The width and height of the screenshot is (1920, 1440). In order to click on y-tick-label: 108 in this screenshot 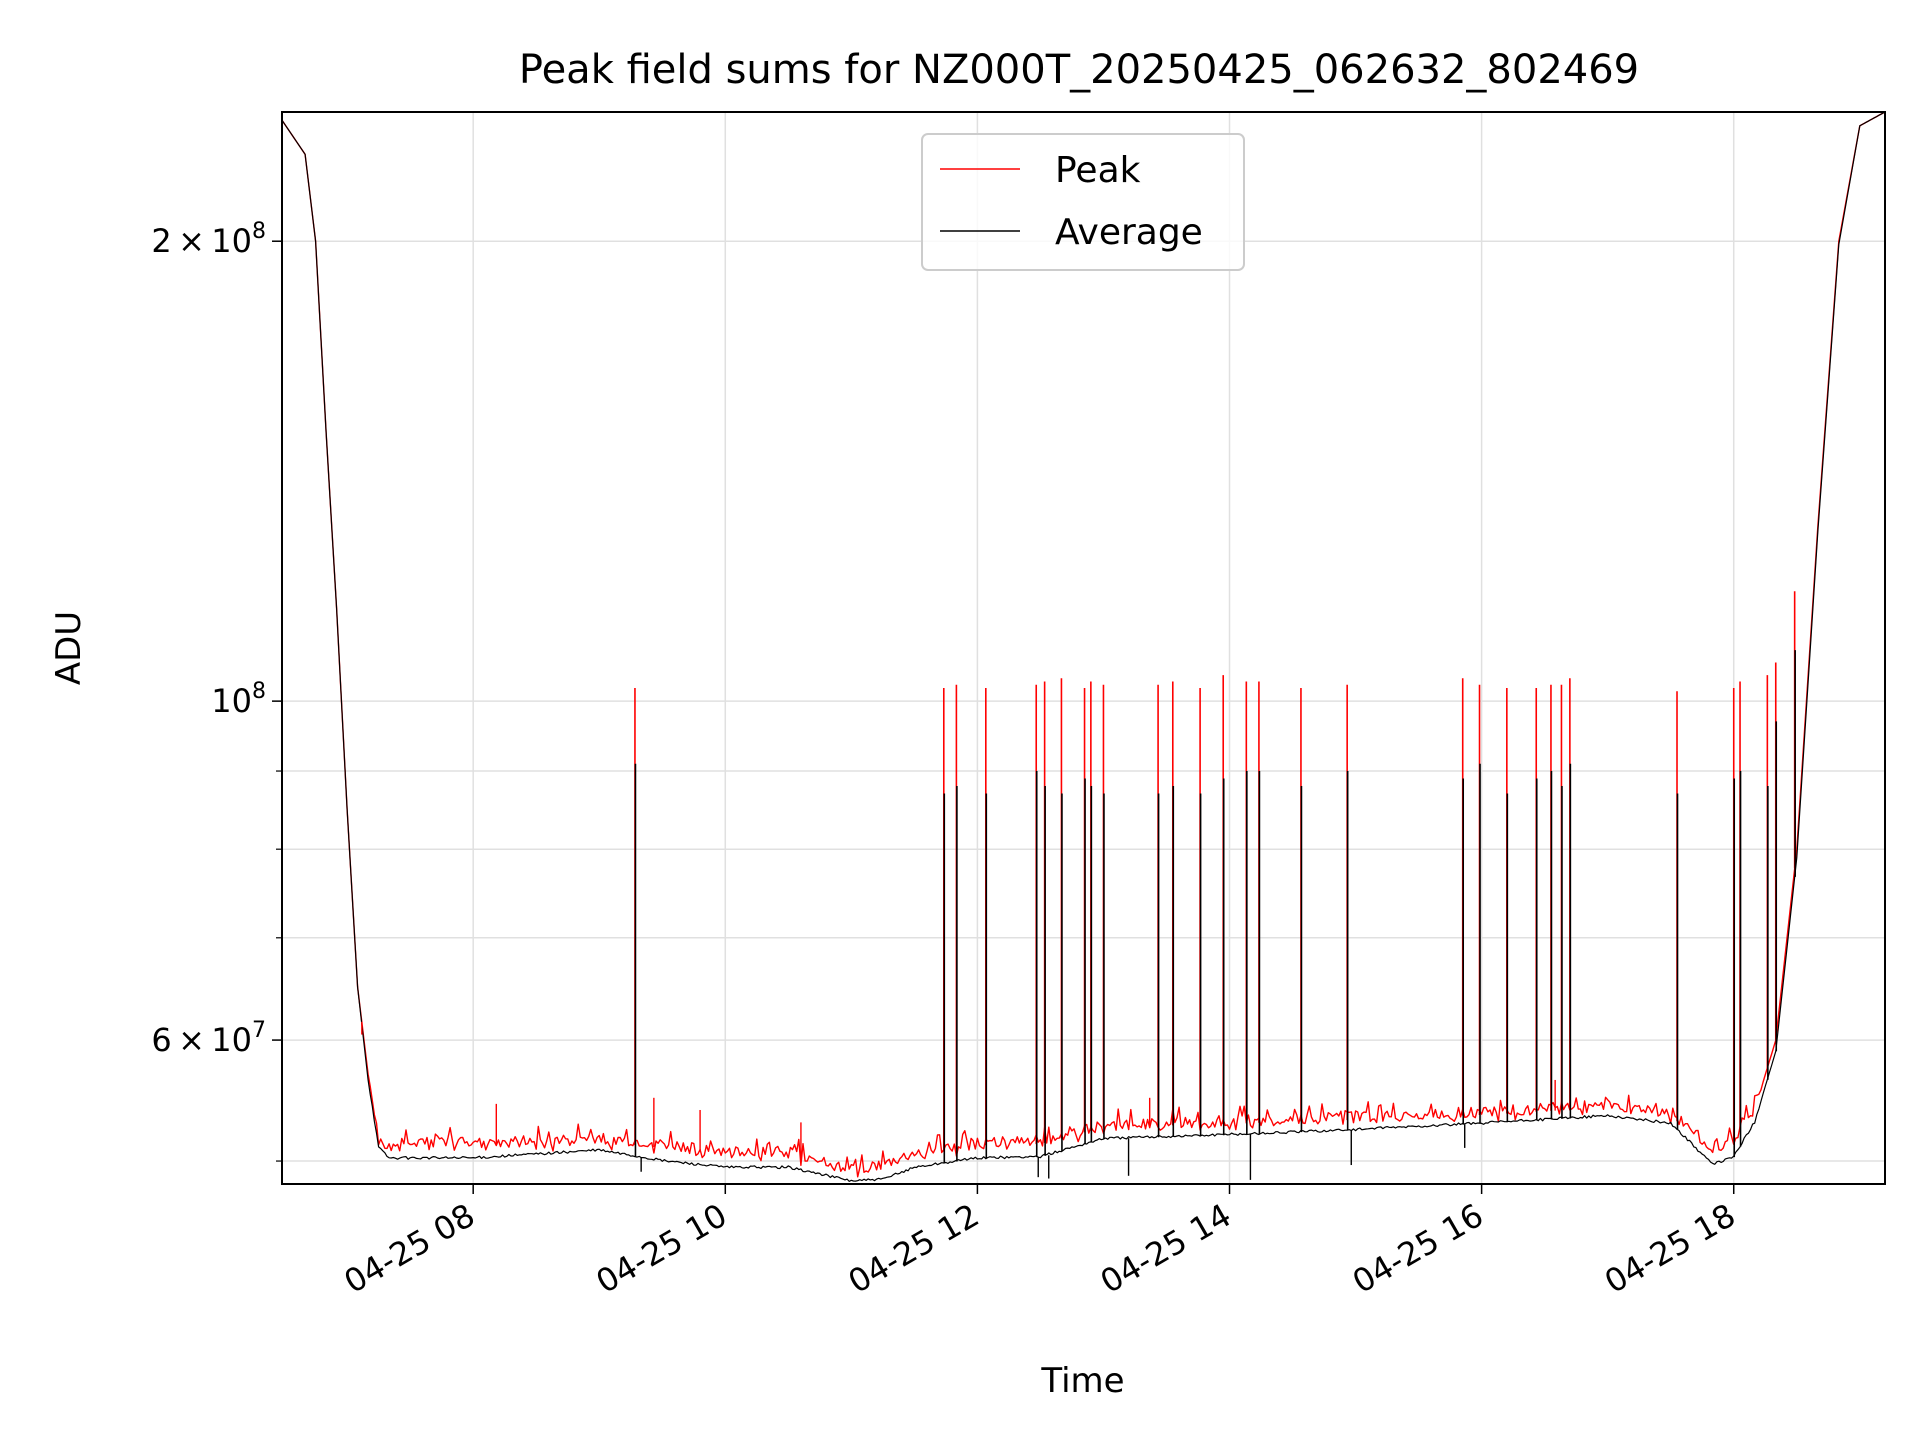, I will do `click(238, 699)`.